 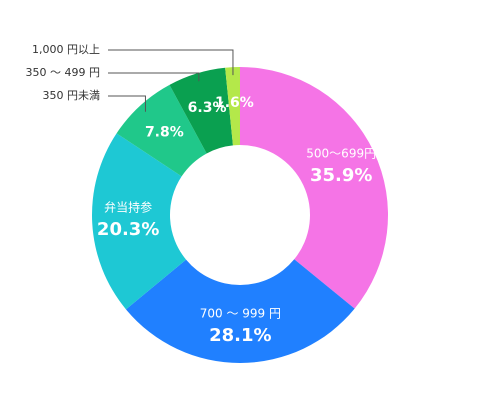 I want to click on slice-label: 700 ～ 999 円, so click(x=240, y=313).